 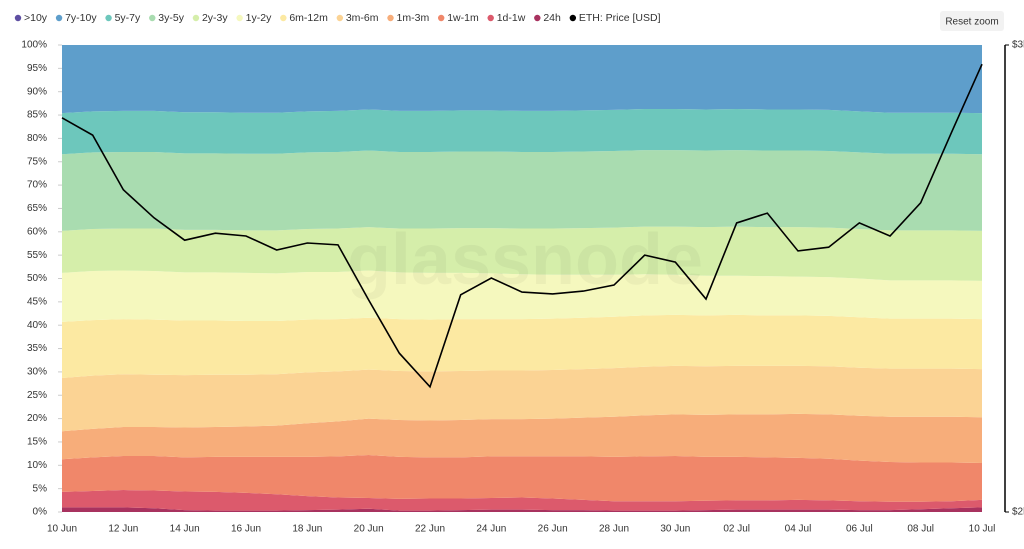 I want to click on y2-tick-label: $3k, so click(x=1018, y=45).